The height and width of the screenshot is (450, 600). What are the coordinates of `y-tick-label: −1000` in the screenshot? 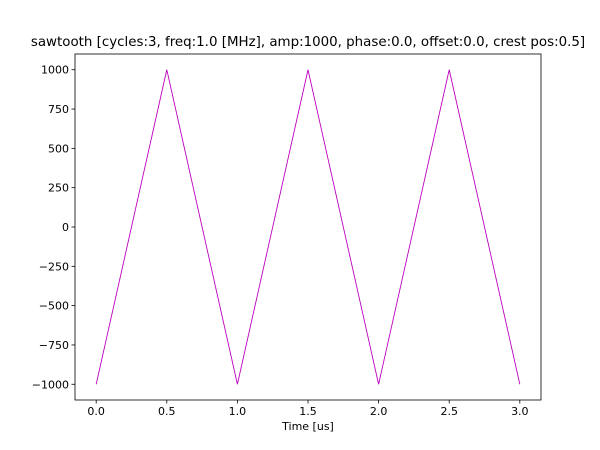 It's located at (50, 384).